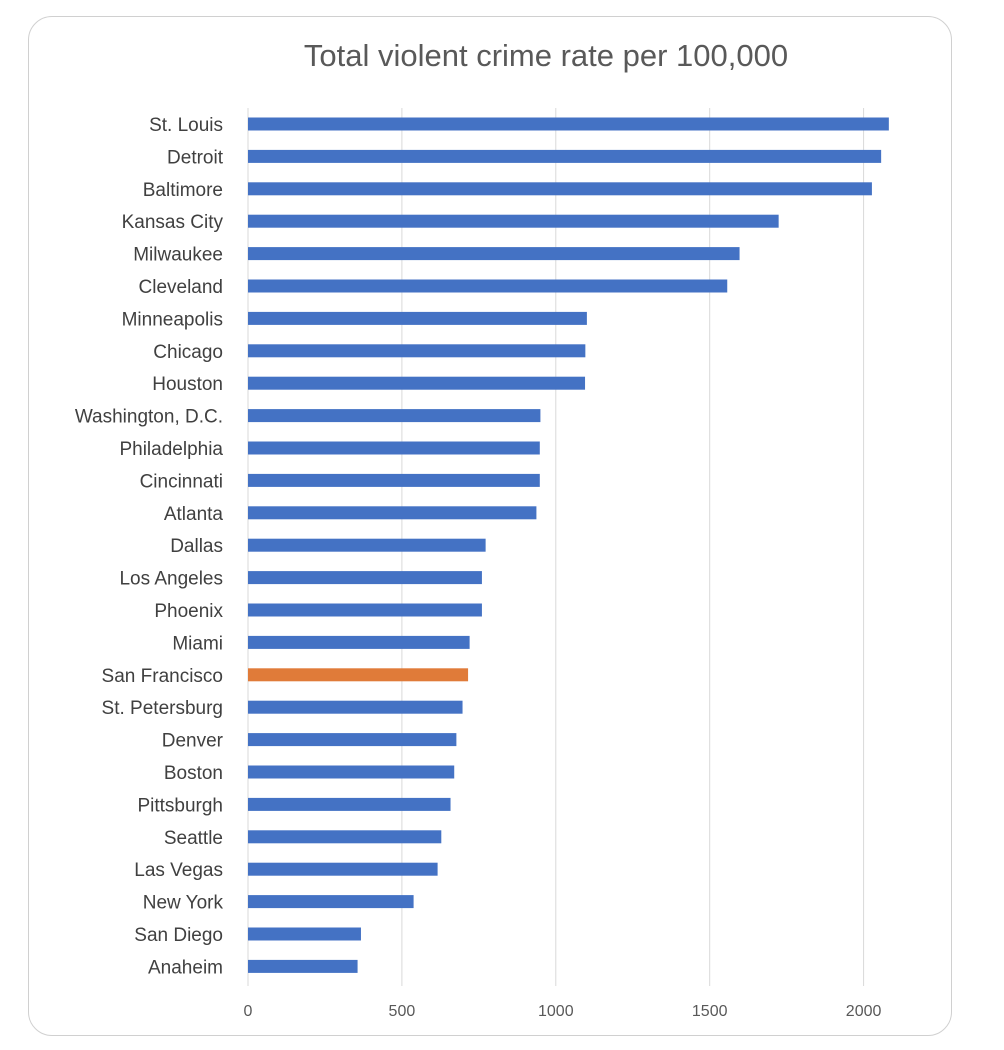  What do you see at coordinates (355, 707) in the screenshot?
I see `bar-st-petersburg` at bounding box center [355, 707].